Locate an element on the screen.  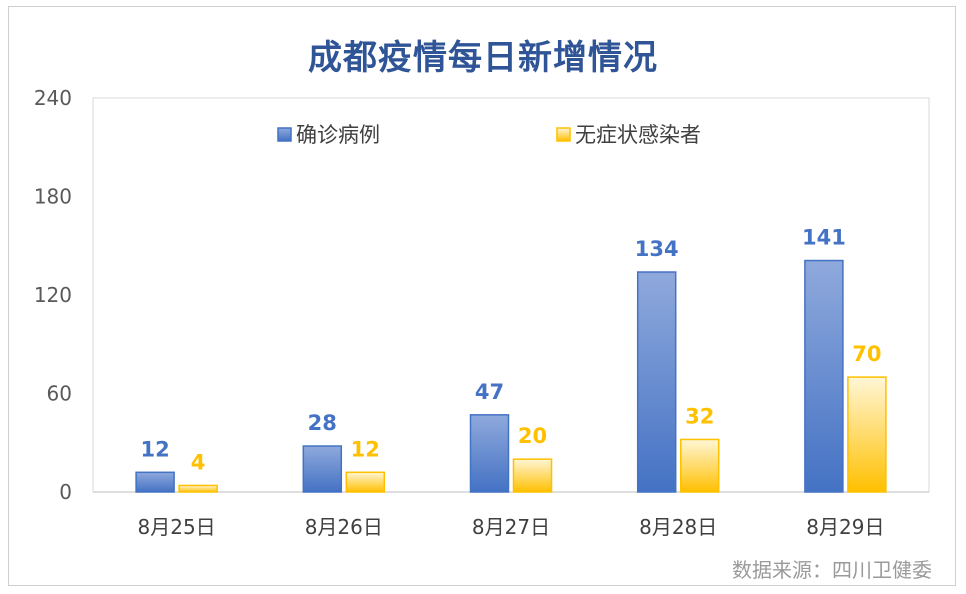
x-tick-label: 8月25日 is located at coordinates (177, 527).